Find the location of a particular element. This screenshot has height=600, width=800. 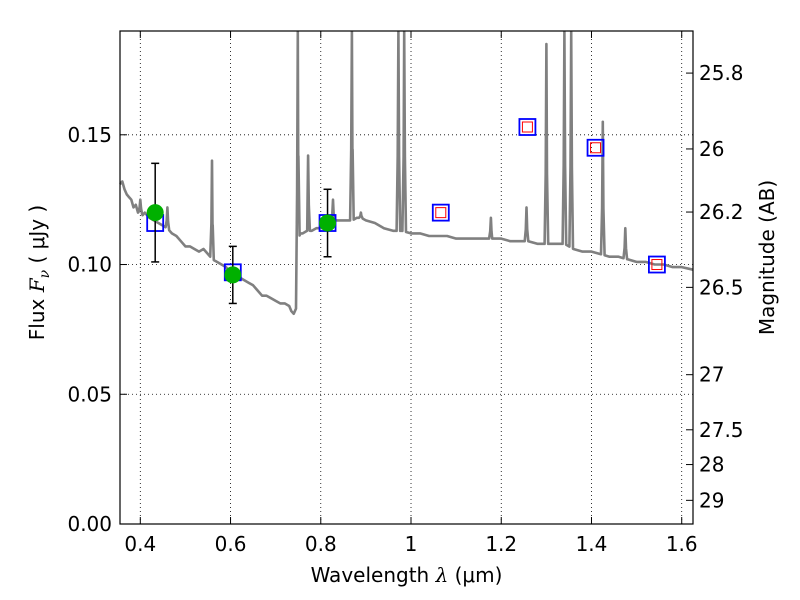

y-axis-label: Flux Fν ( μJy ) is located at coordinates (39, 272).